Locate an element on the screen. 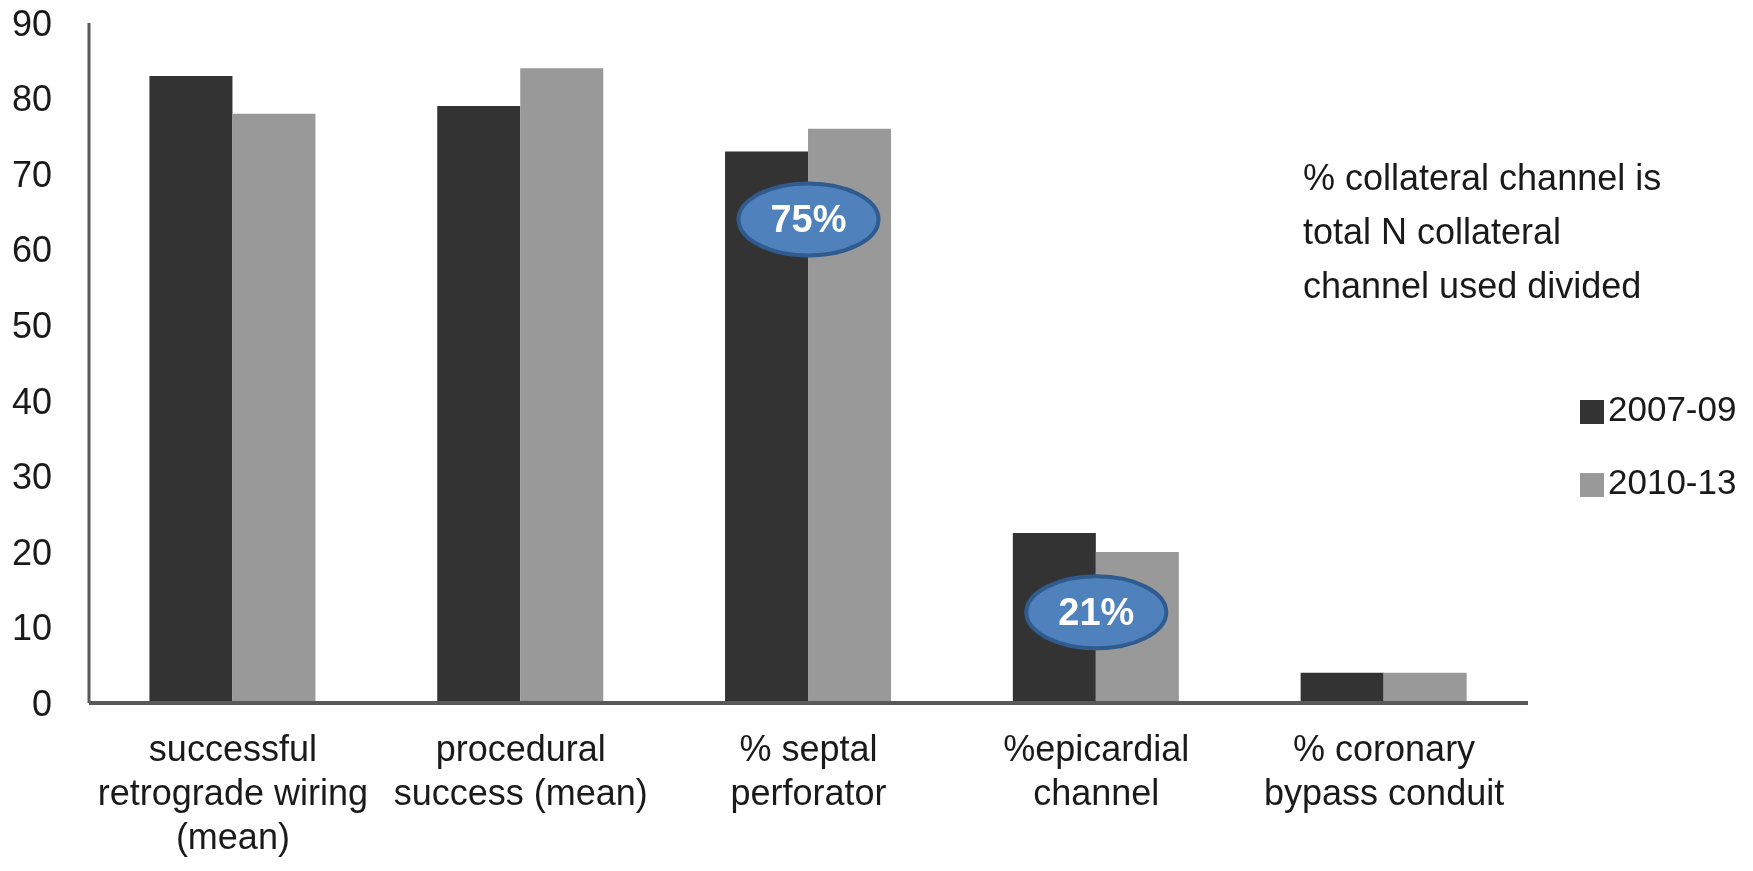 The height and width of the screenshot is (871, 1753). y-tick-label: 40 is located at coordinates (31, 401).